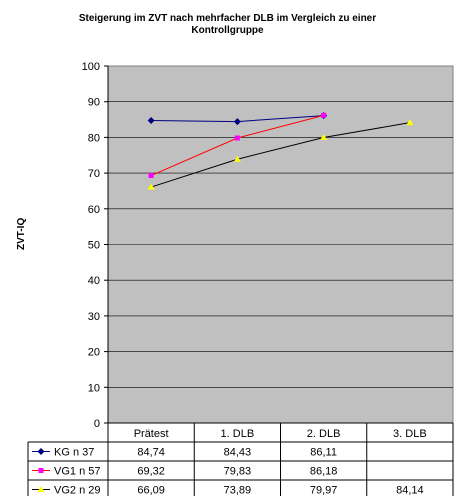 The height and width of the screenshot is (496, 455). What do you see at coordinates (97, 424) in the screenshot?
I see `y-tick-label: 0` at bounding box center [97, 424].